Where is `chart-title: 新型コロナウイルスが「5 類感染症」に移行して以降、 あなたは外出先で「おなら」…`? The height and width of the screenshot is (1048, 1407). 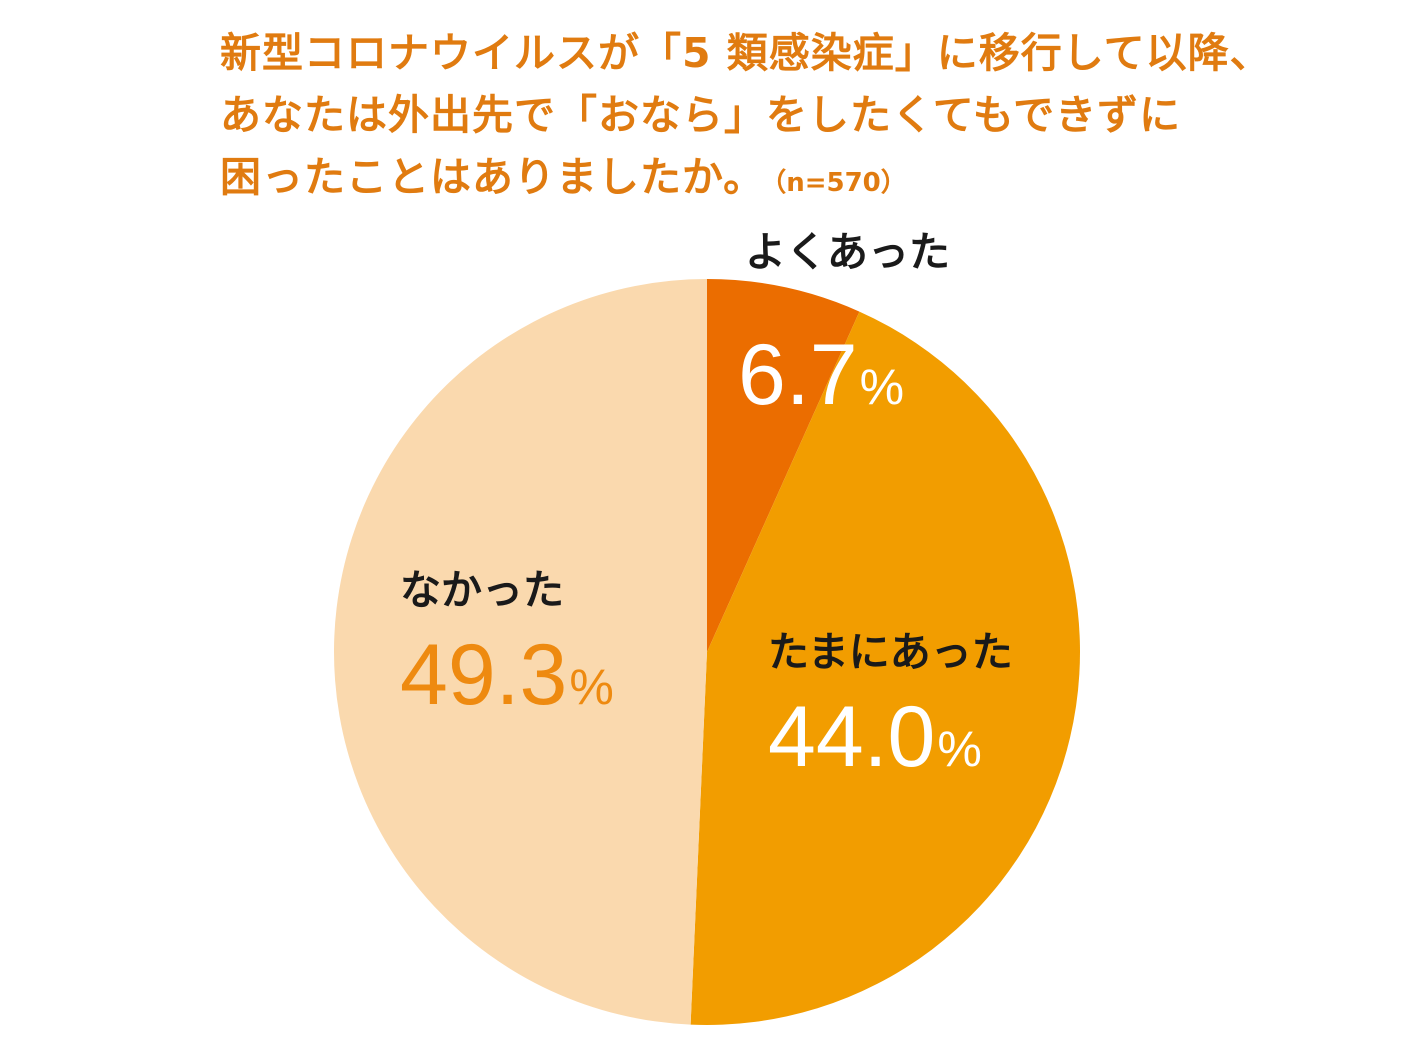 chart-title: 新型コロナウイルスが「5 類感染症」に移行して以降、 あなたは外出先で「おなら」… is located at coordinates (770, 118).